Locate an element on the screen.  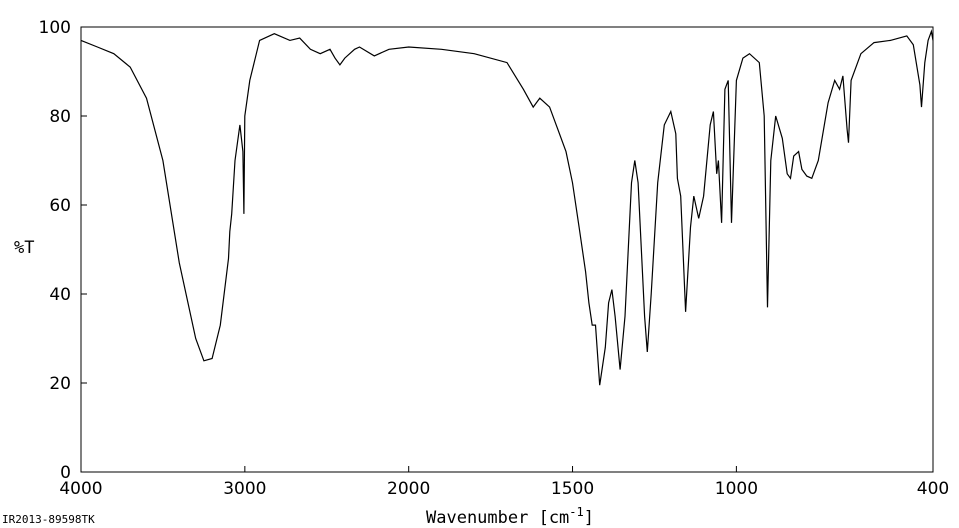
x-axis-label: Wavenumber [cm-1] is located at coordinates (510, 516).